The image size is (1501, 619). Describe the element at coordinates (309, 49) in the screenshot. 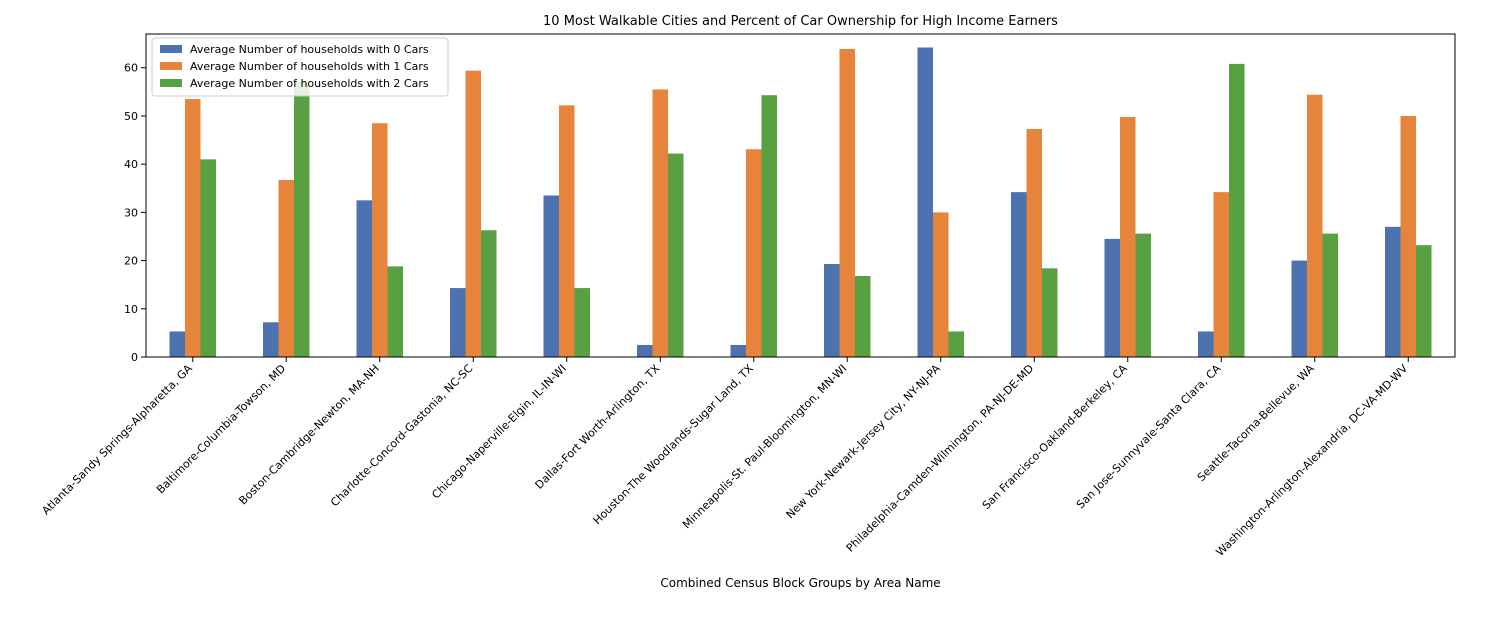

I see `legend-label-0: Average Number of households with 0 Cars` at that location.